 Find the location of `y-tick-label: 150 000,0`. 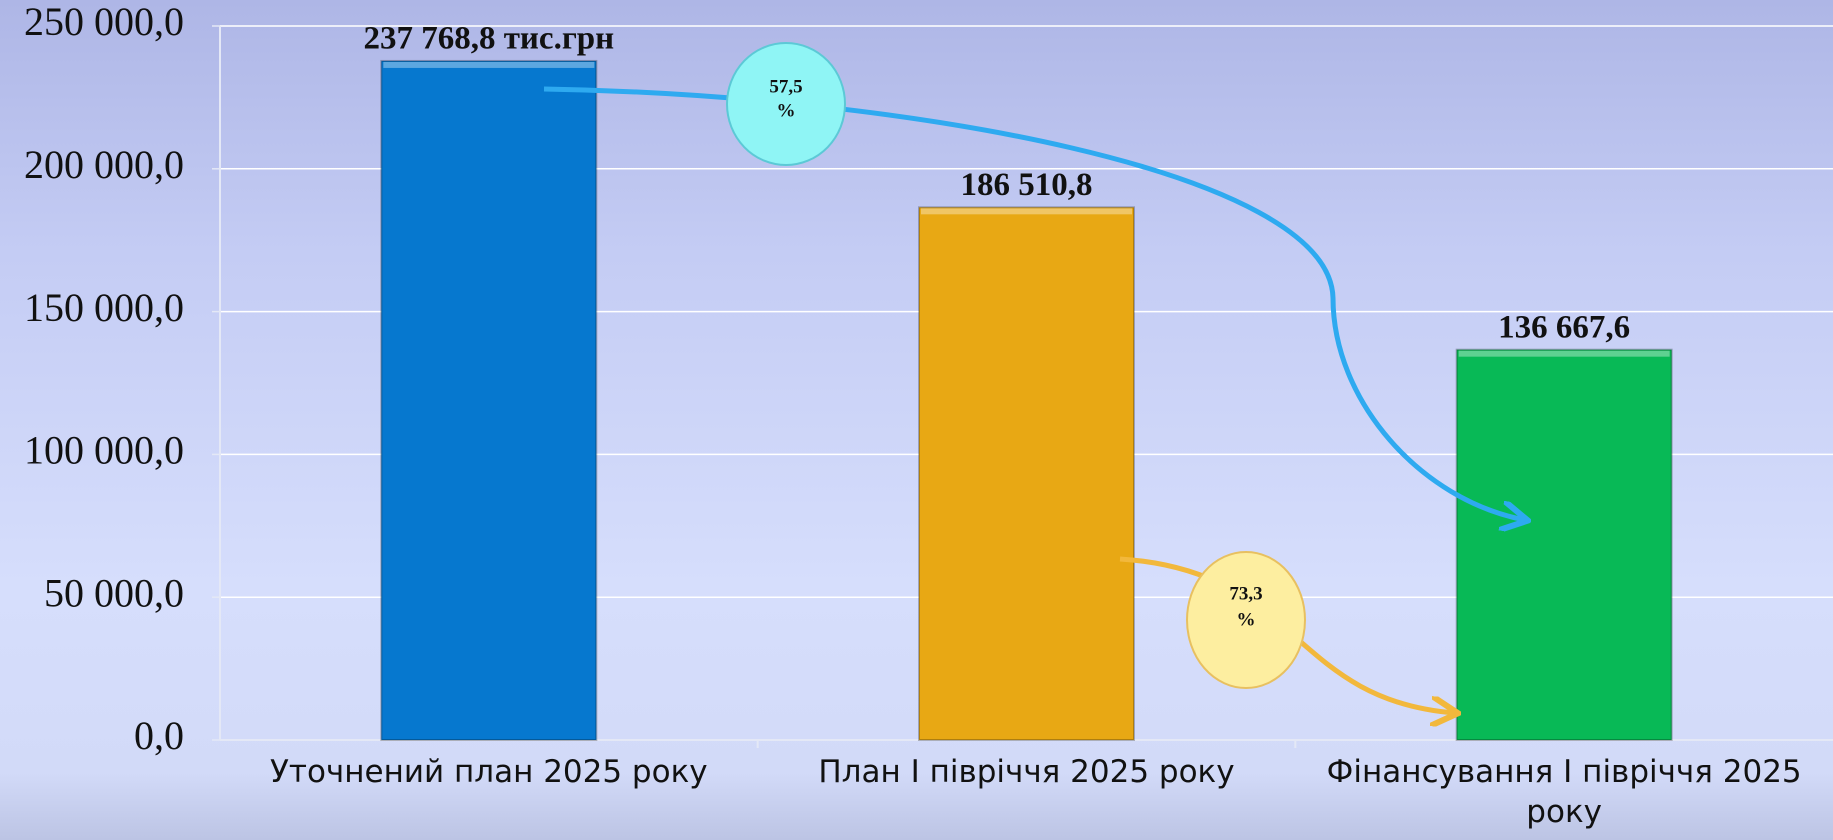

y-tick-label: 150 000,0 is located at coordinates (104, 307).